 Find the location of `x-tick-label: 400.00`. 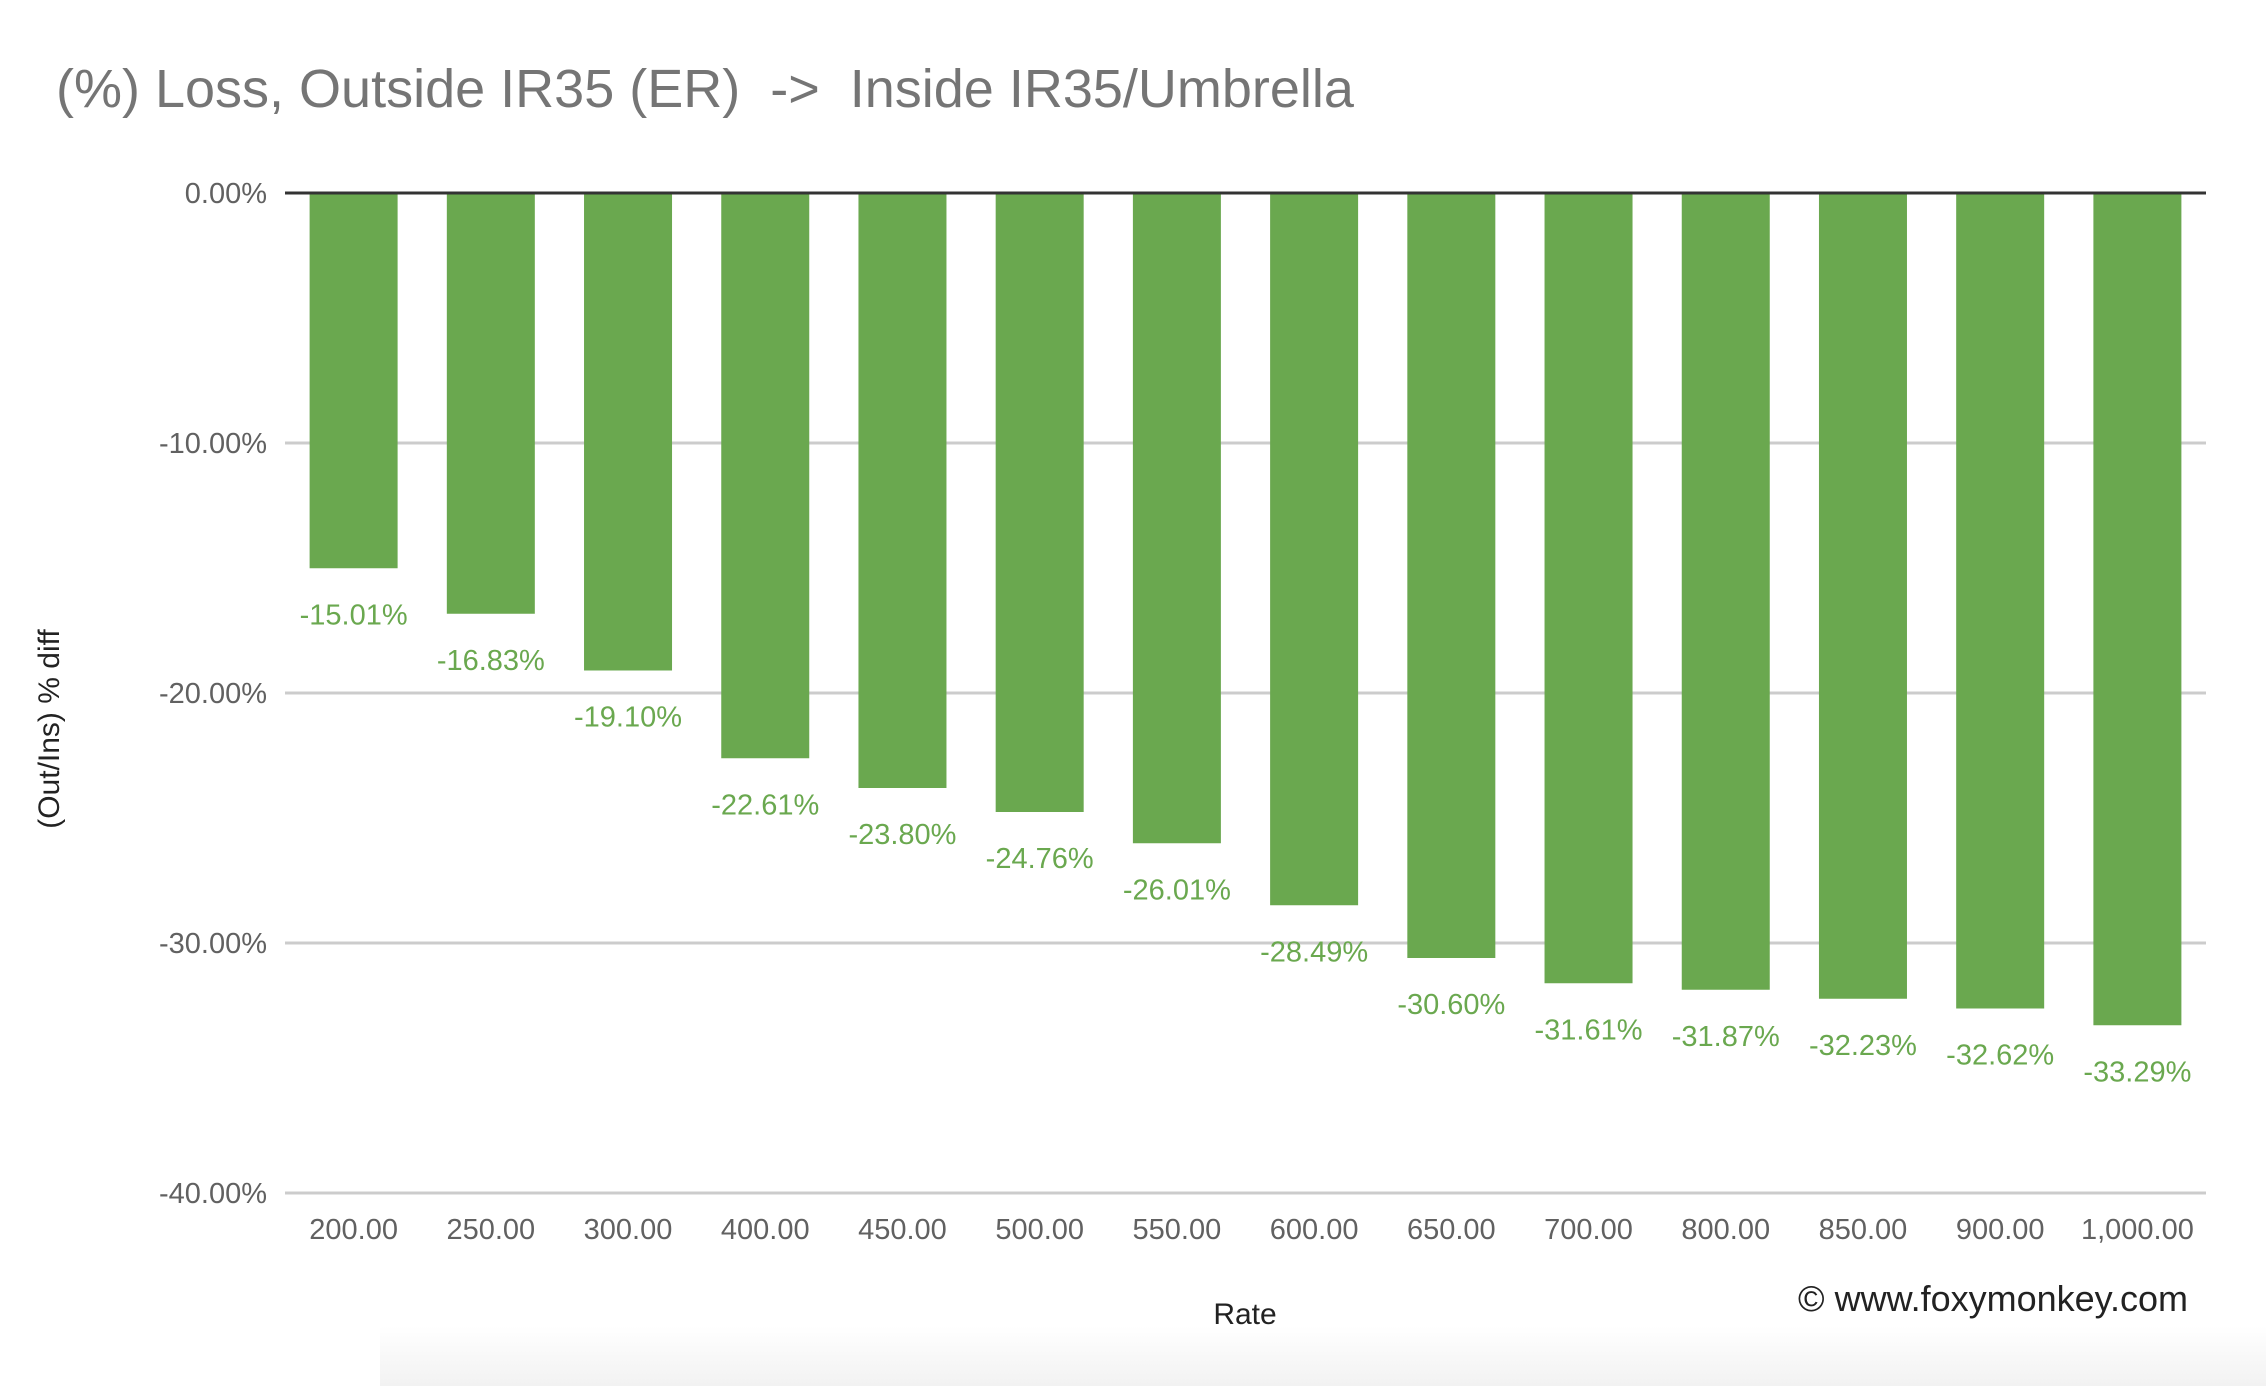

x-tick-label: 400.00 is located at coordinates (765, 1230).